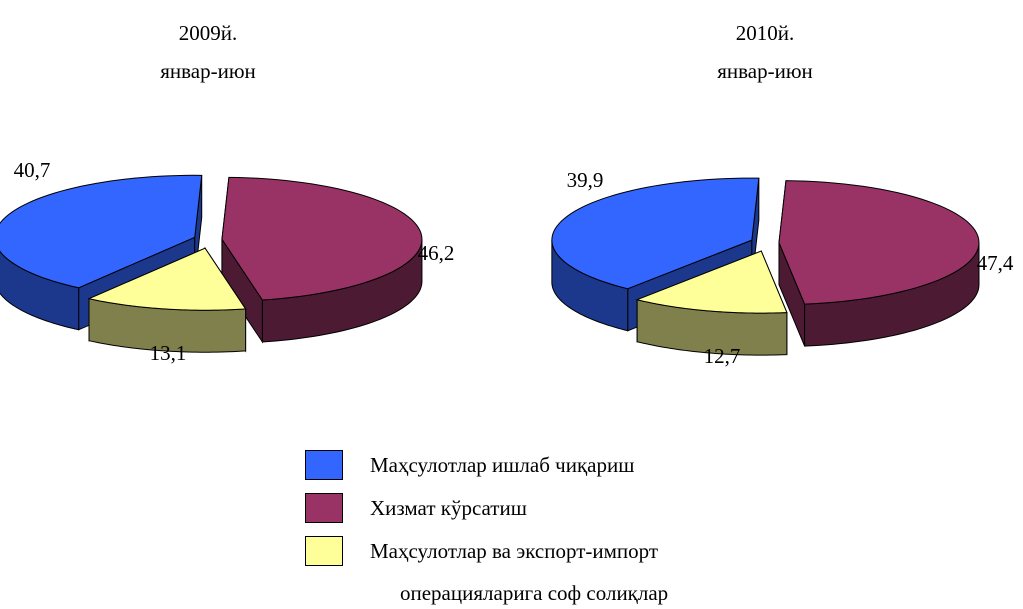 Image resolution: width=1023 pixels, height=609 pixels. I want to click on data-label: 13,1, so click(168, 353).